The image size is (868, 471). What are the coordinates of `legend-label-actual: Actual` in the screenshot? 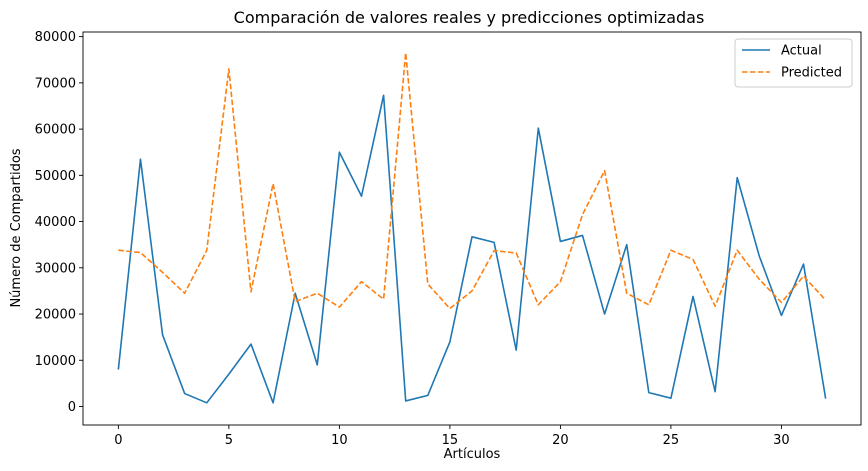 It's located at (801, 51).